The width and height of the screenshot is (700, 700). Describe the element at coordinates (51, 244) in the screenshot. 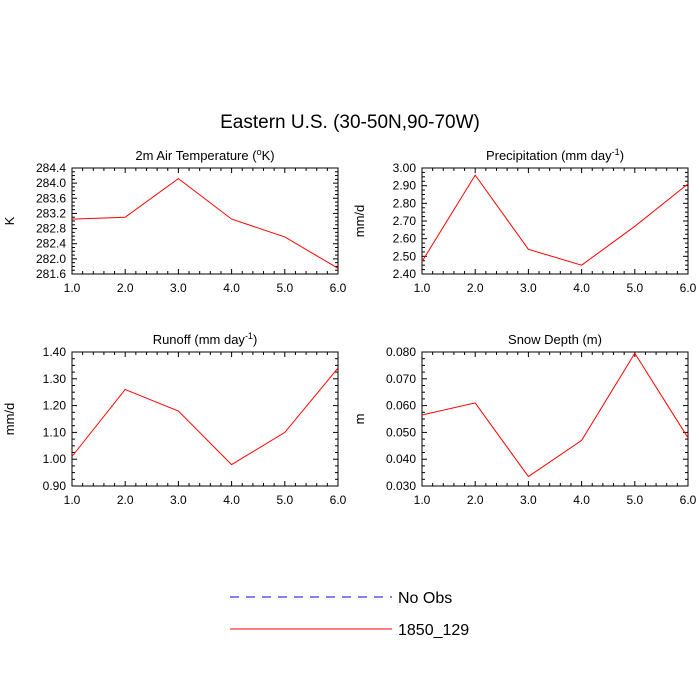

I see `y-tick-label: 282.4` at that location.